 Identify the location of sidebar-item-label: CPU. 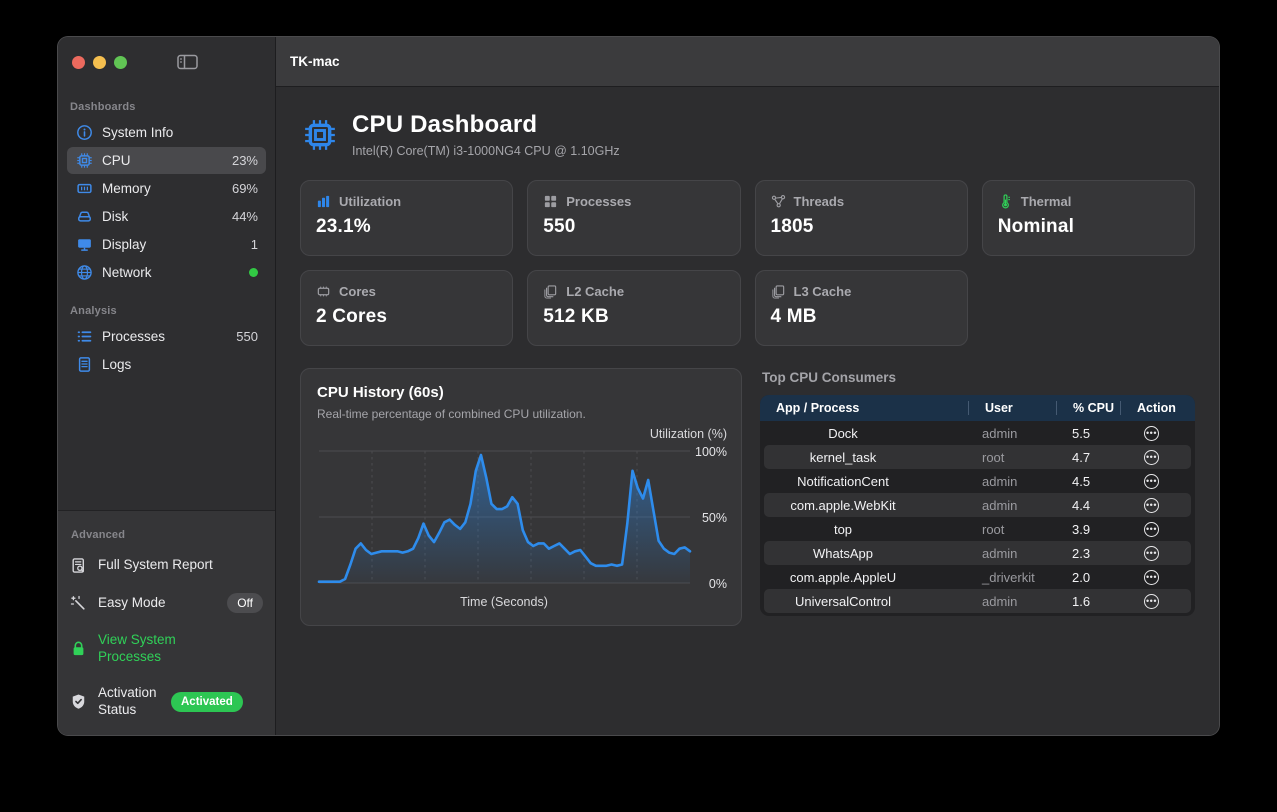
(116, 160).